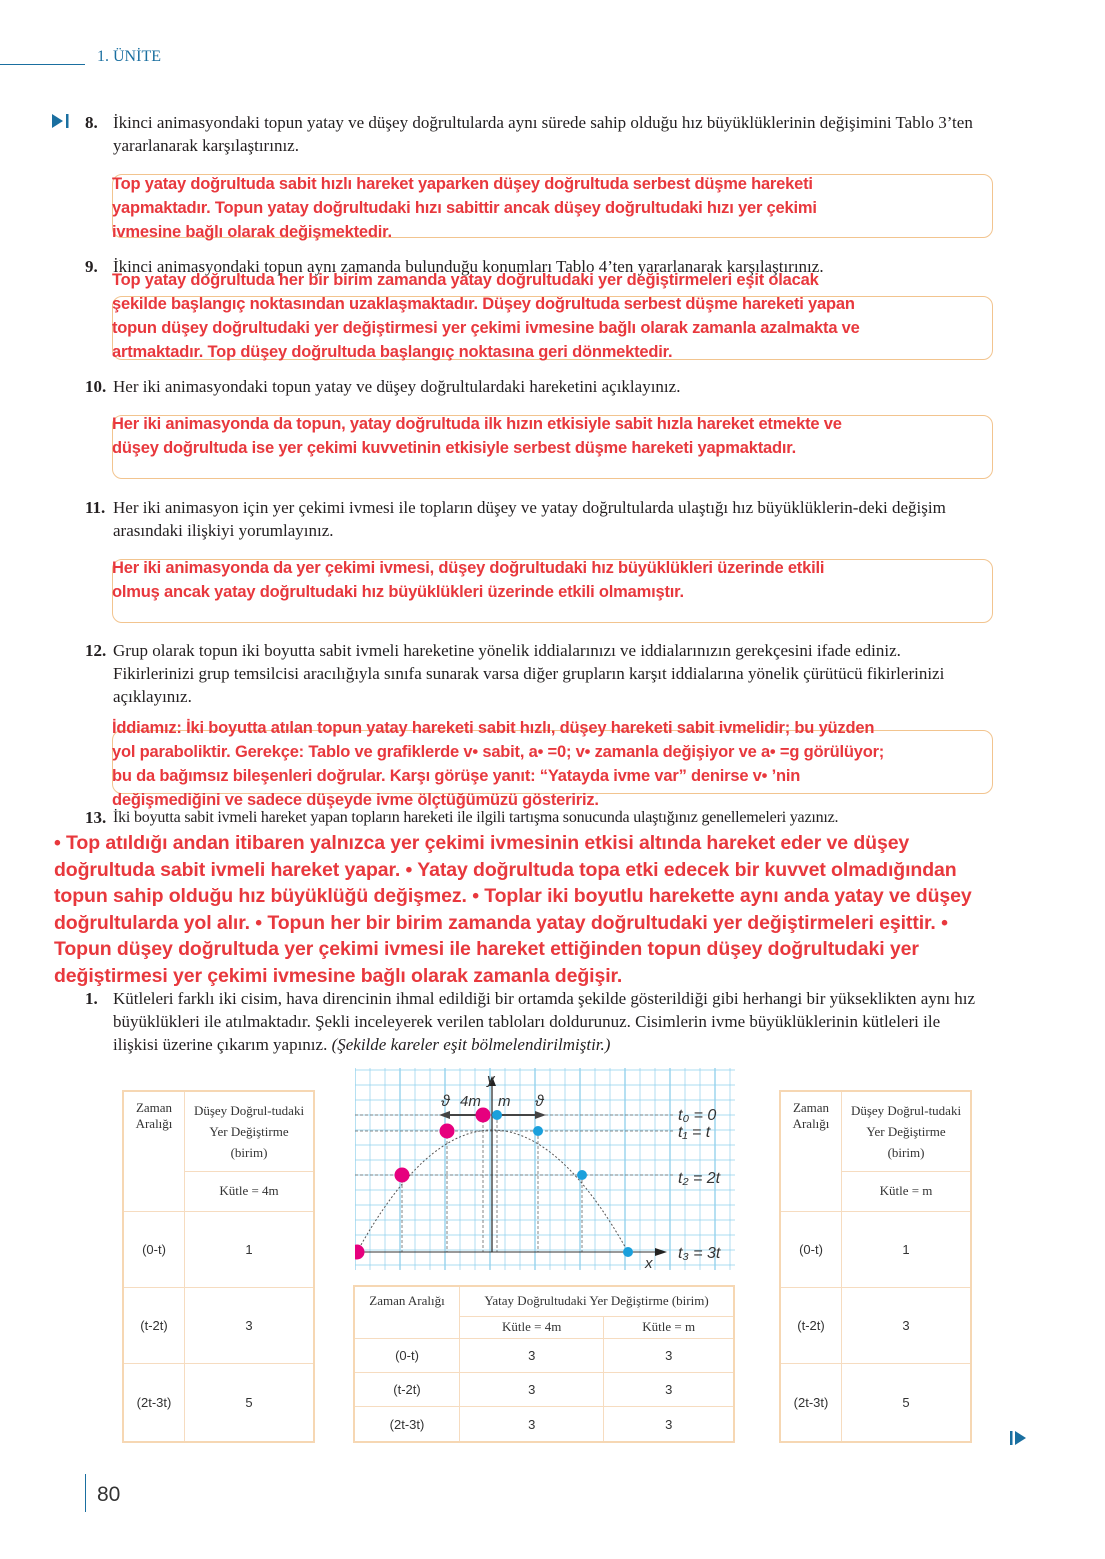 This screenshot has width=1105, height=1559. What do you see at coordinates (699, 1253) in the screenshot?
I see `time-label-t3: t₃ = 3t` at bounding box center [699, 1253].